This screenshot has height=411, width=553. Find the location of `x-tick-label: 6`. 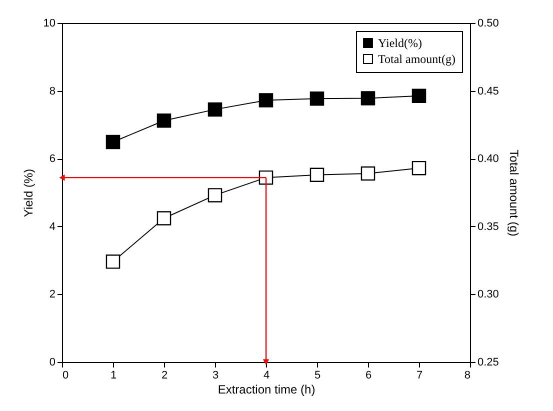

x-tick-label: 6 is located at coordinates (368, 376).